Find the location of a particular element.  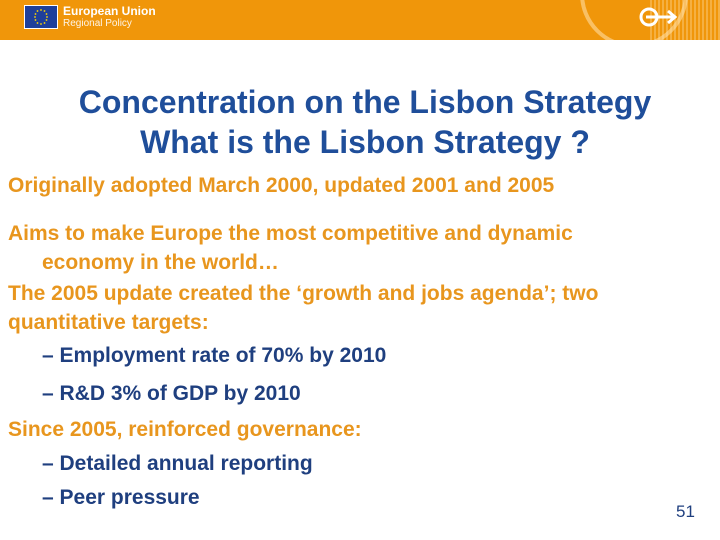

sub-bullet-peer-pressure: – Peer pressure is located at coordinates (121, 497).